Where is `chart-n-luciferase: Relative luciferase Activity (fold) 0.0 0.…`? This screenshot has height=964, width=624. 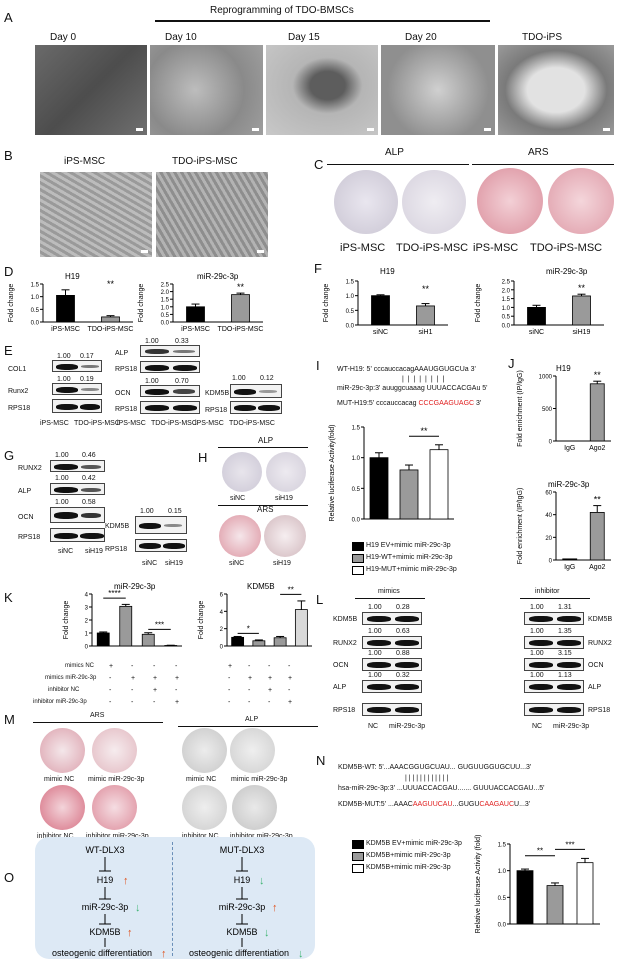
chart-n-luciferase: Relative luciferase Activity (fold) 0.0 0.… is located at coordinates (537, 884).